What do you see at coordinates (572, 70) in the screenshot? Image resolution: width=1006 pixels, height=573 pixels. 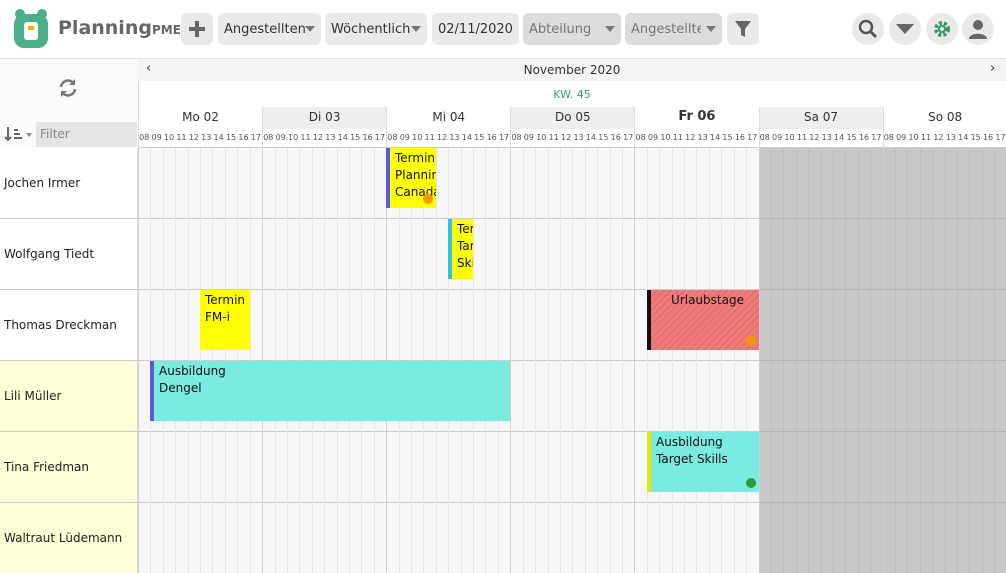 I see `month-bar` at bounding box center [572, 70].